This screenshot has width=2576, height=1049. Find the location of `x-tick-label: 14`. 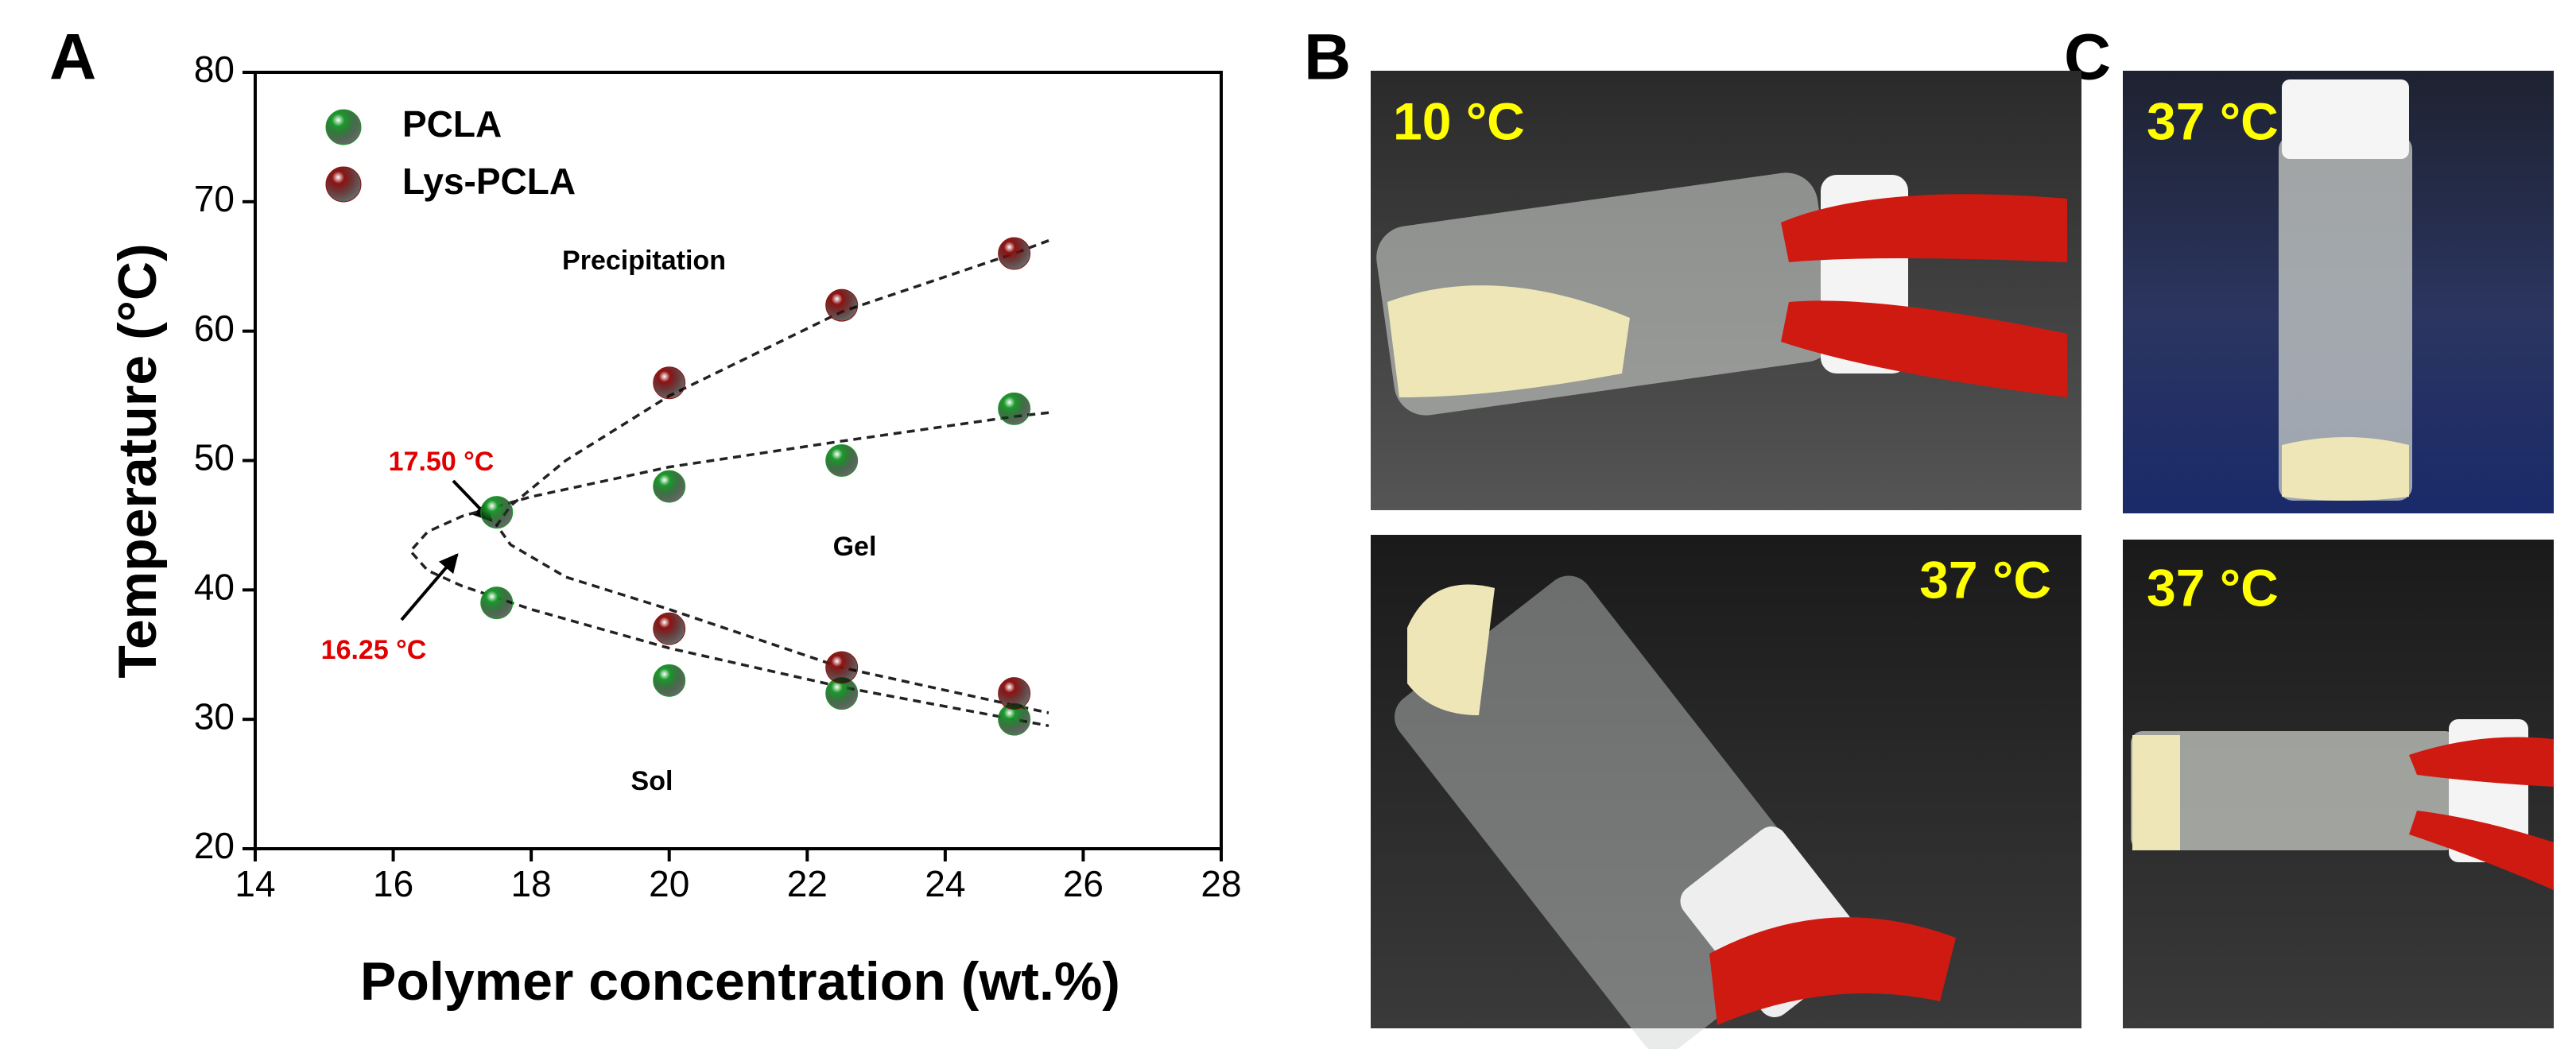

x-tick-label: 14 is located at coordinates (255, 883).